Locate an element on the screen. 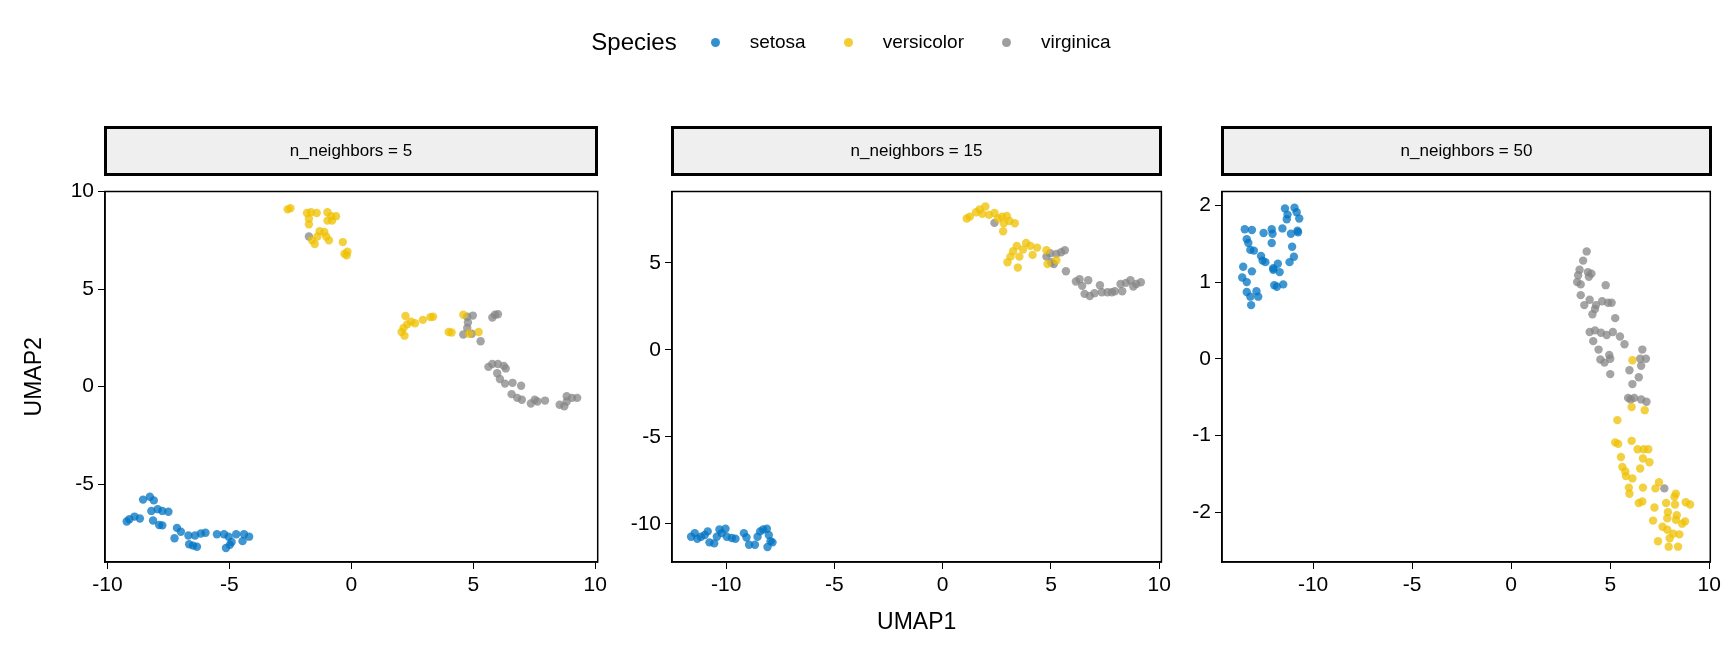  y-tick-label: 1 is located at coordinates (1205, 280).